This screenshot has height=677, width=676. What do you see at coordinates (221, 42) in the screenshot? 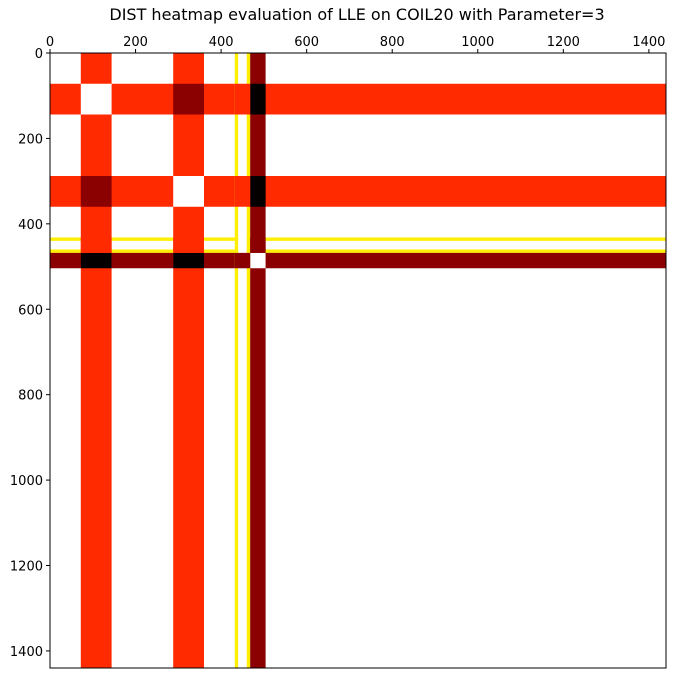
I see `x-tick-label: 400` at bounding box center [221, 42].